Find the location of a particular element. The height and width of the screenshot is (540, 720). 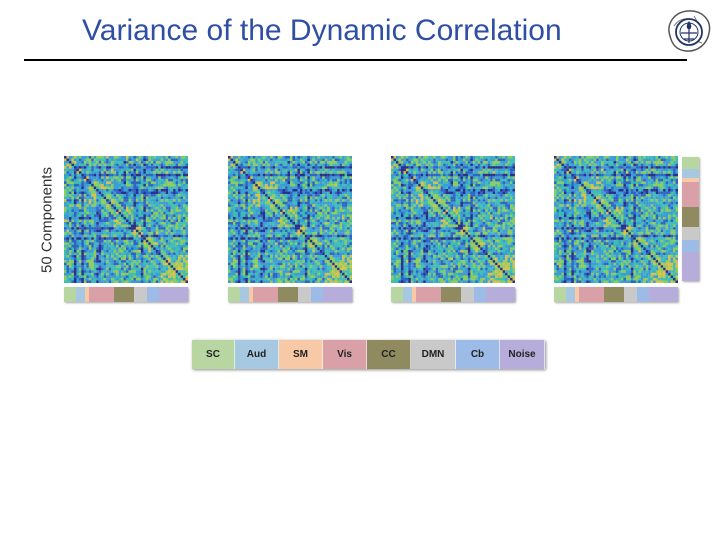

legend-sc: SC is located at coordinates (213, 354).